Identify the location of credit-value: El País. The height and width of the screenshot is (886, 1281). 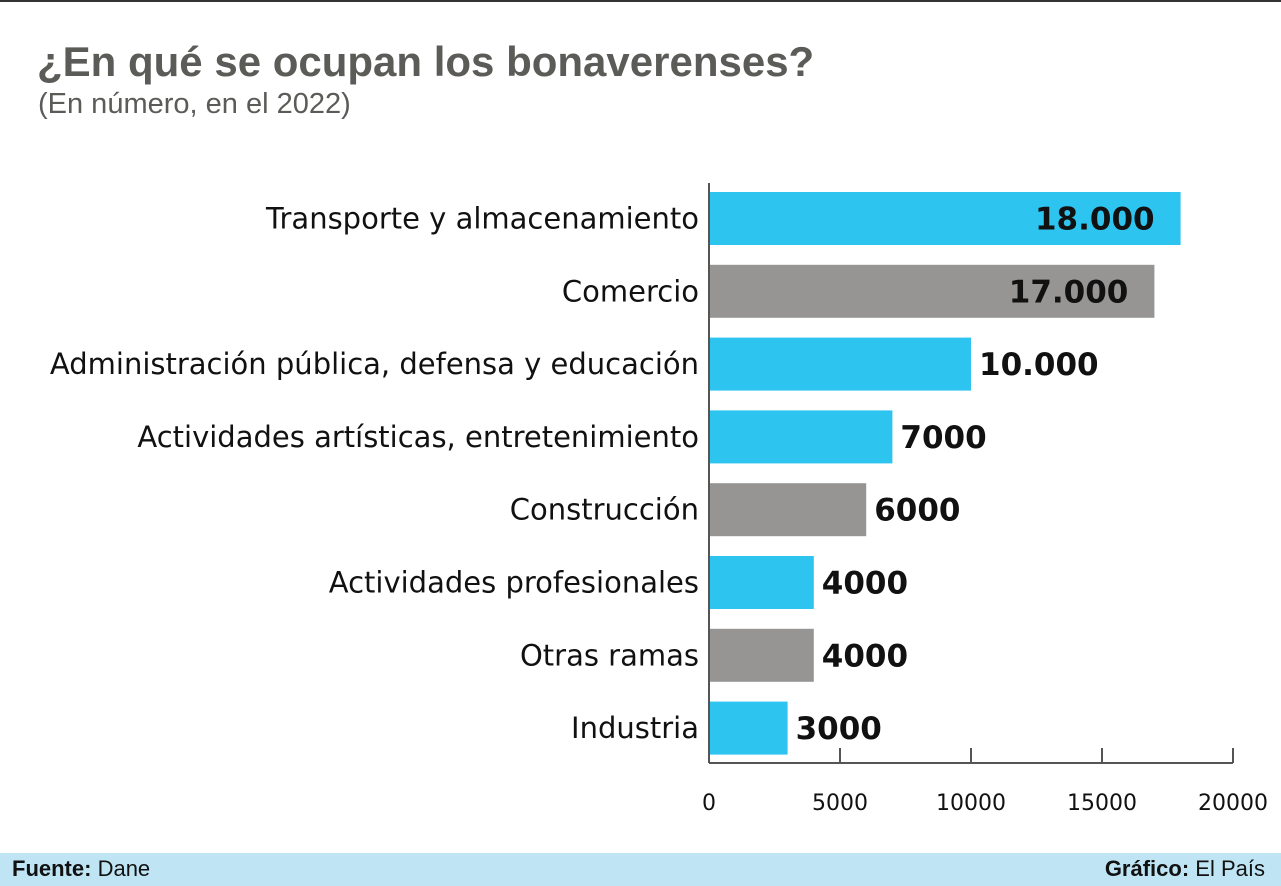
(1230, 868).